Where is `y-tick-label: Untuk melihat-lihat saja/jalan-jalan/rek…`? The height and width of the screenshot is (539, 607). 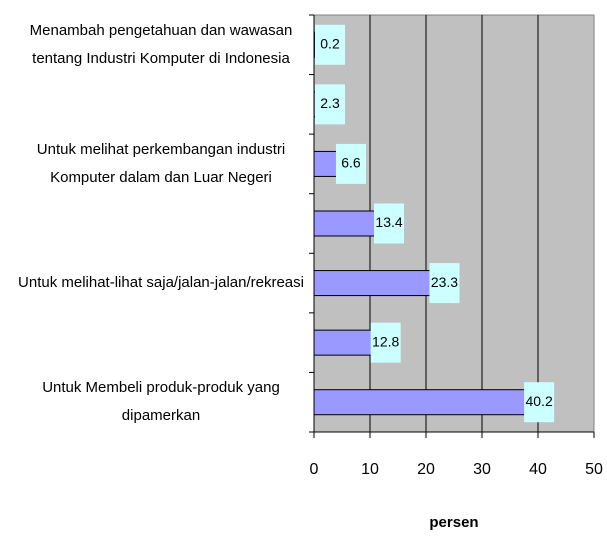 y-tick-label: Untuk melihat-lihat saja/jalan-jalan/rek… is located at coordinates (161, 283).